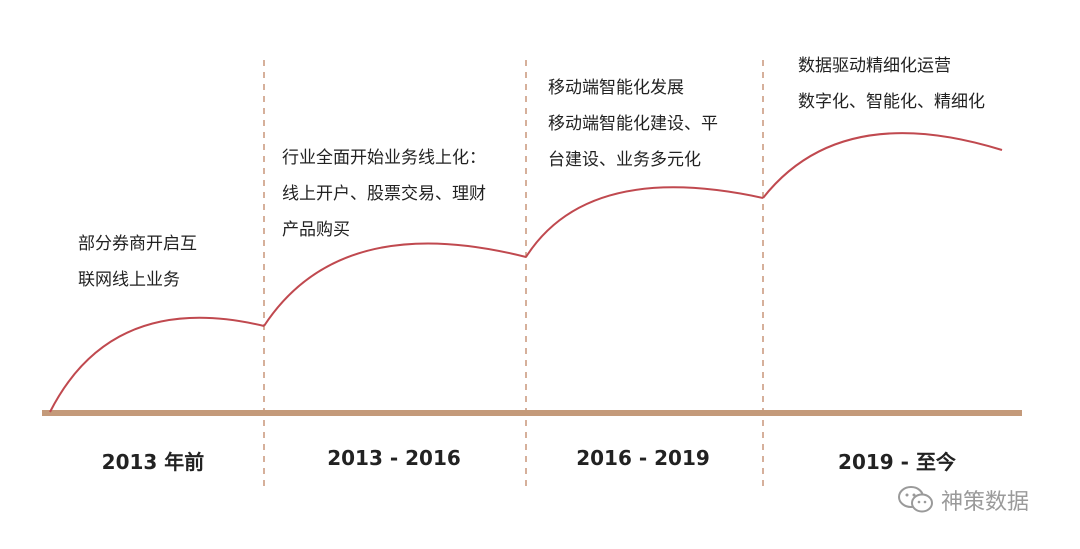 This screenshot has height=549, width=1080. What do you see at coordinates (897, 462) in the screenshot?
I see `period-label-4: 2019 - 至今` at bounding box center [897, 462].